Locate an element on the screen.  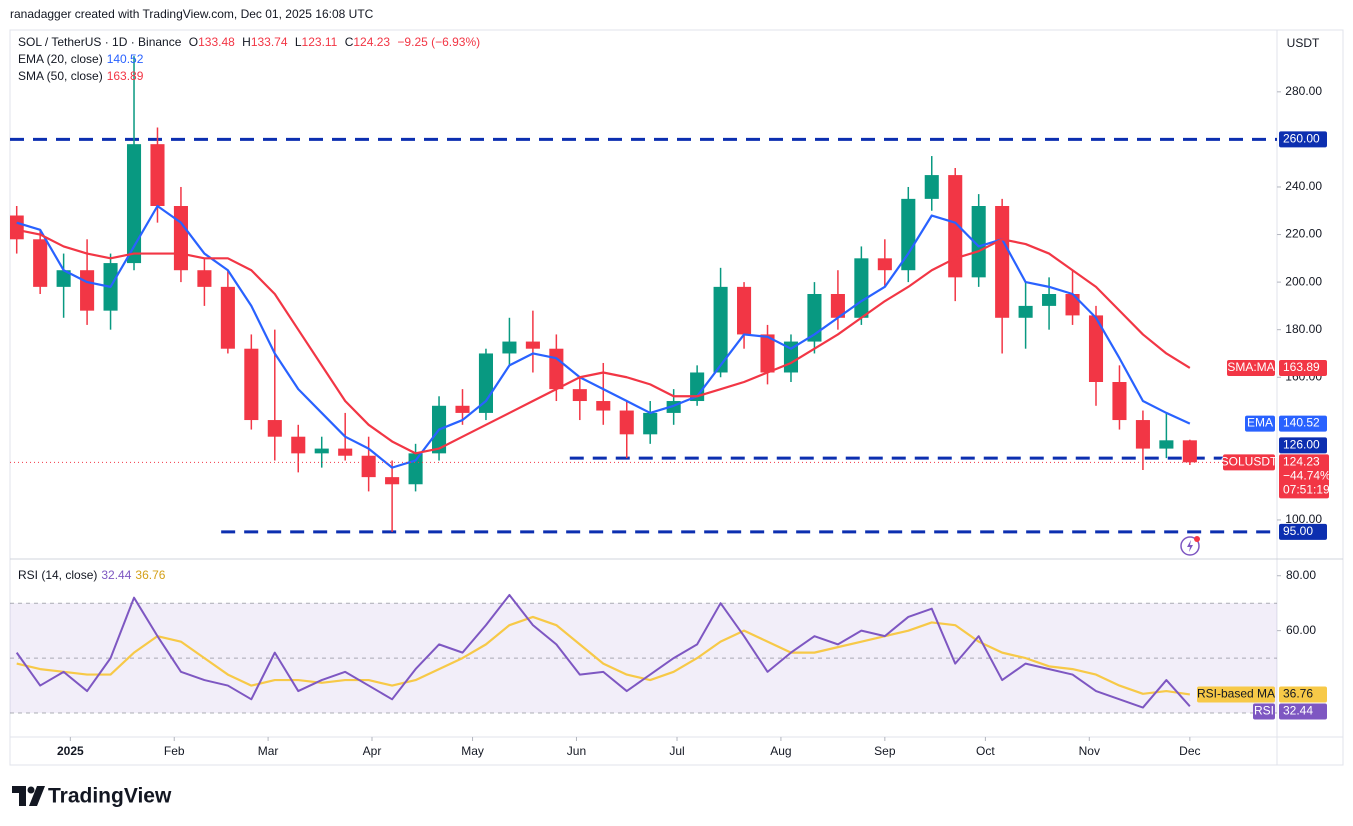
ohlc-label: C is located at coordinates (349, 42).